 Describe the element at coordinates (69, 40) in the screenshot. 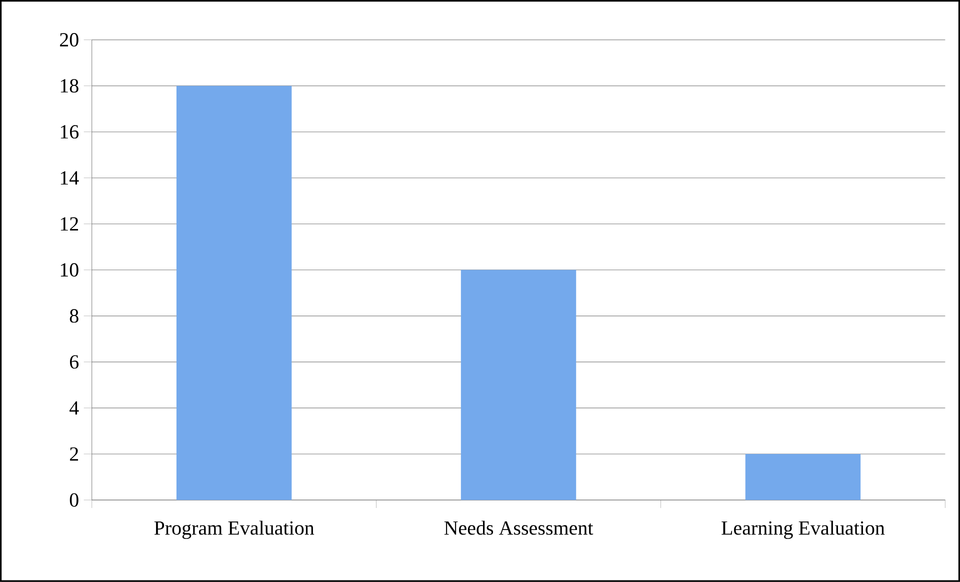

I see `y-tick-label: 20` at that location.